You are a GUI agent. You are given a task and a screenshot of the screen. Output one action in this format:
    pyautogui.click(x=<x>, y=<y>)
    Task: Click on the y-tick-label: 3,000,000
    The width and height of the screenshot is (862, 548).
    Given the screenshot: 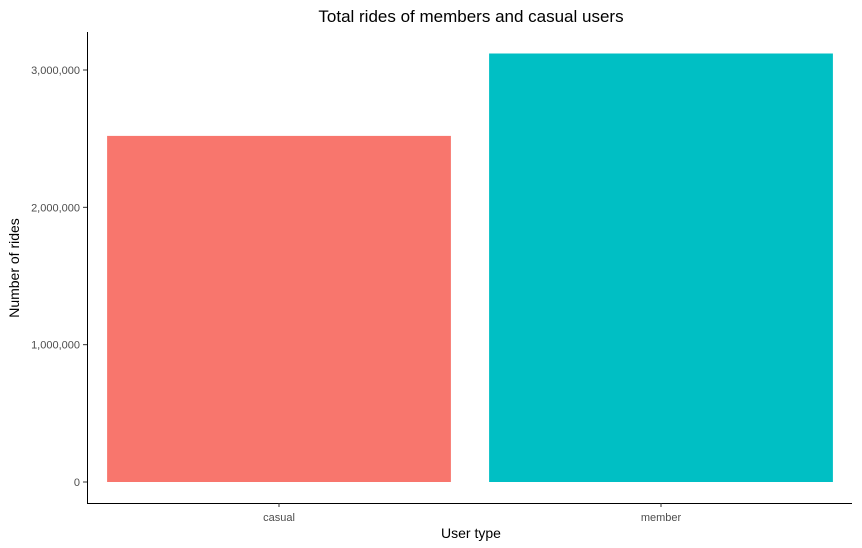 What is the action you would take?
    pyautogui.click(x=55, y=71)
    